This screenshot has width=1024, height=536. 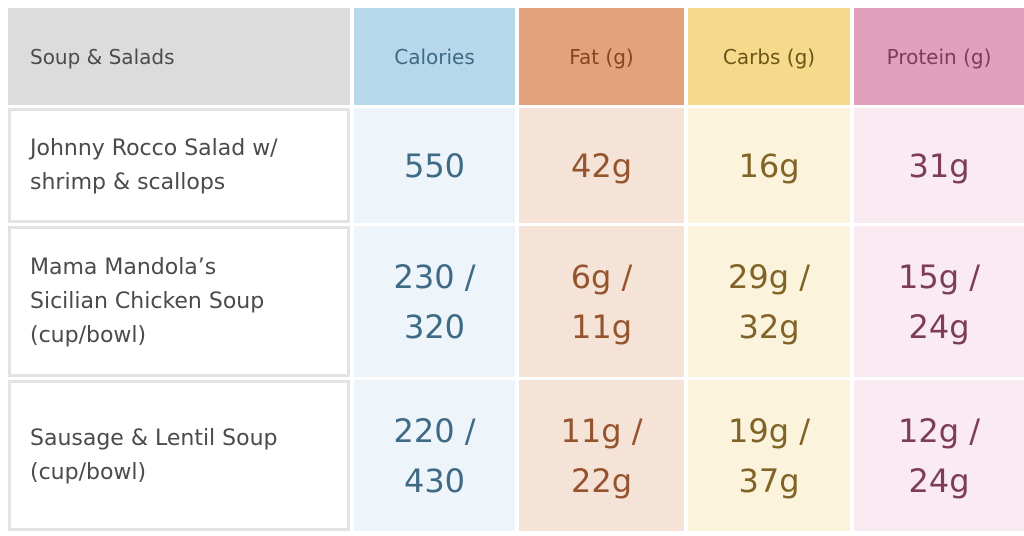 I want to click on row-2-calories-value: 230 / 320, so click(x=434, y=301).